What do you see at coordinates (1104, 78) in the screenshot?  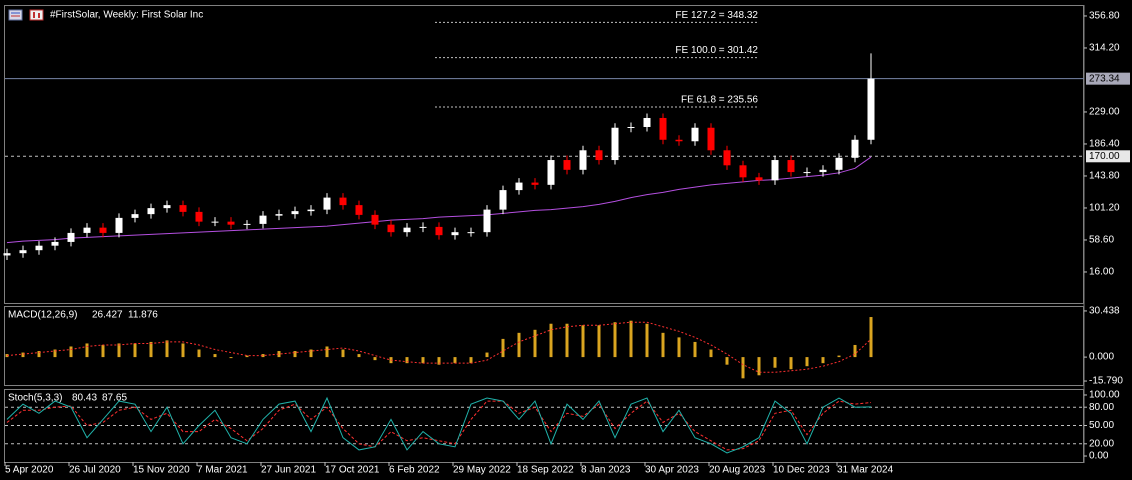 I see `price-label: 273.34` at bounding box center [1104, 78].